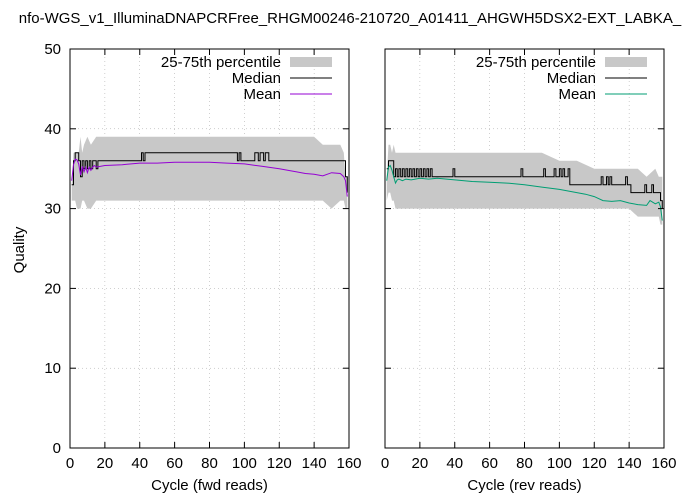 The height and width of the screenshot is (500, 700). What do you see at coordinates (209, 463) in the screenshot?
I see `fwd-x-tick-label-80: 80` at bounding box center [209, 463].